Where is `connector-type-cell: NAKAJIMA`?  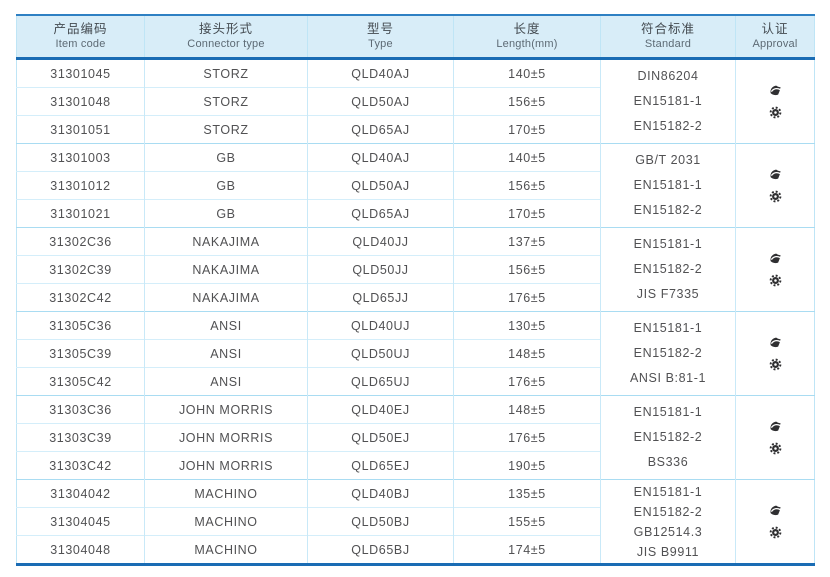 connector-type-cell: NAKAJIMA is located at coordinates (226, 241).